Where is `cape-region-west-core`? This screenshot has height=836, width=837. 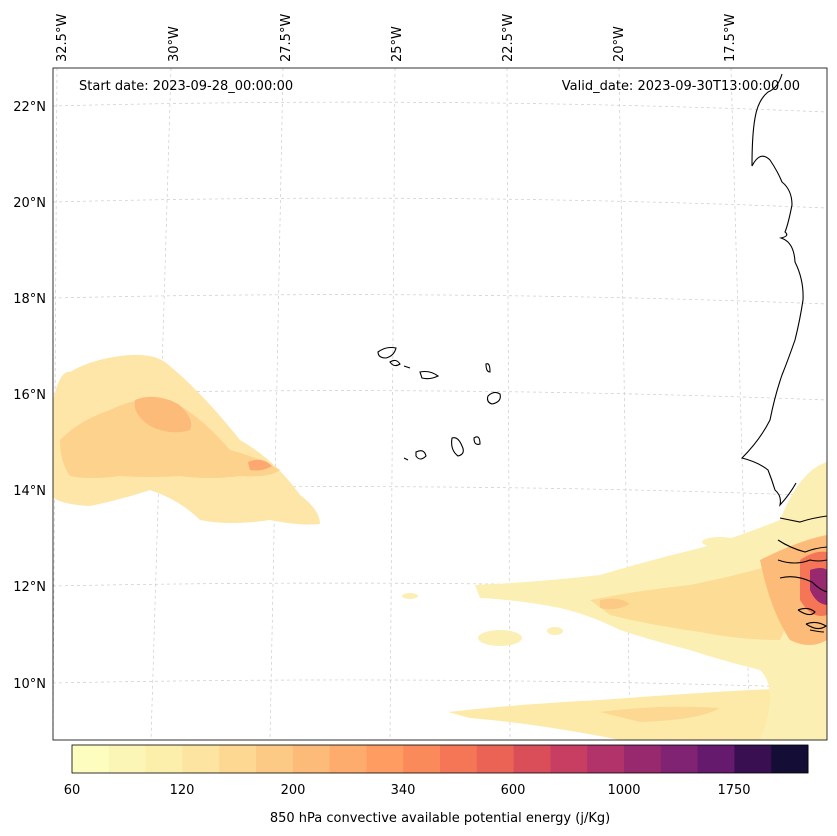
cape-region-west-core is located at coordinates (163, 414).